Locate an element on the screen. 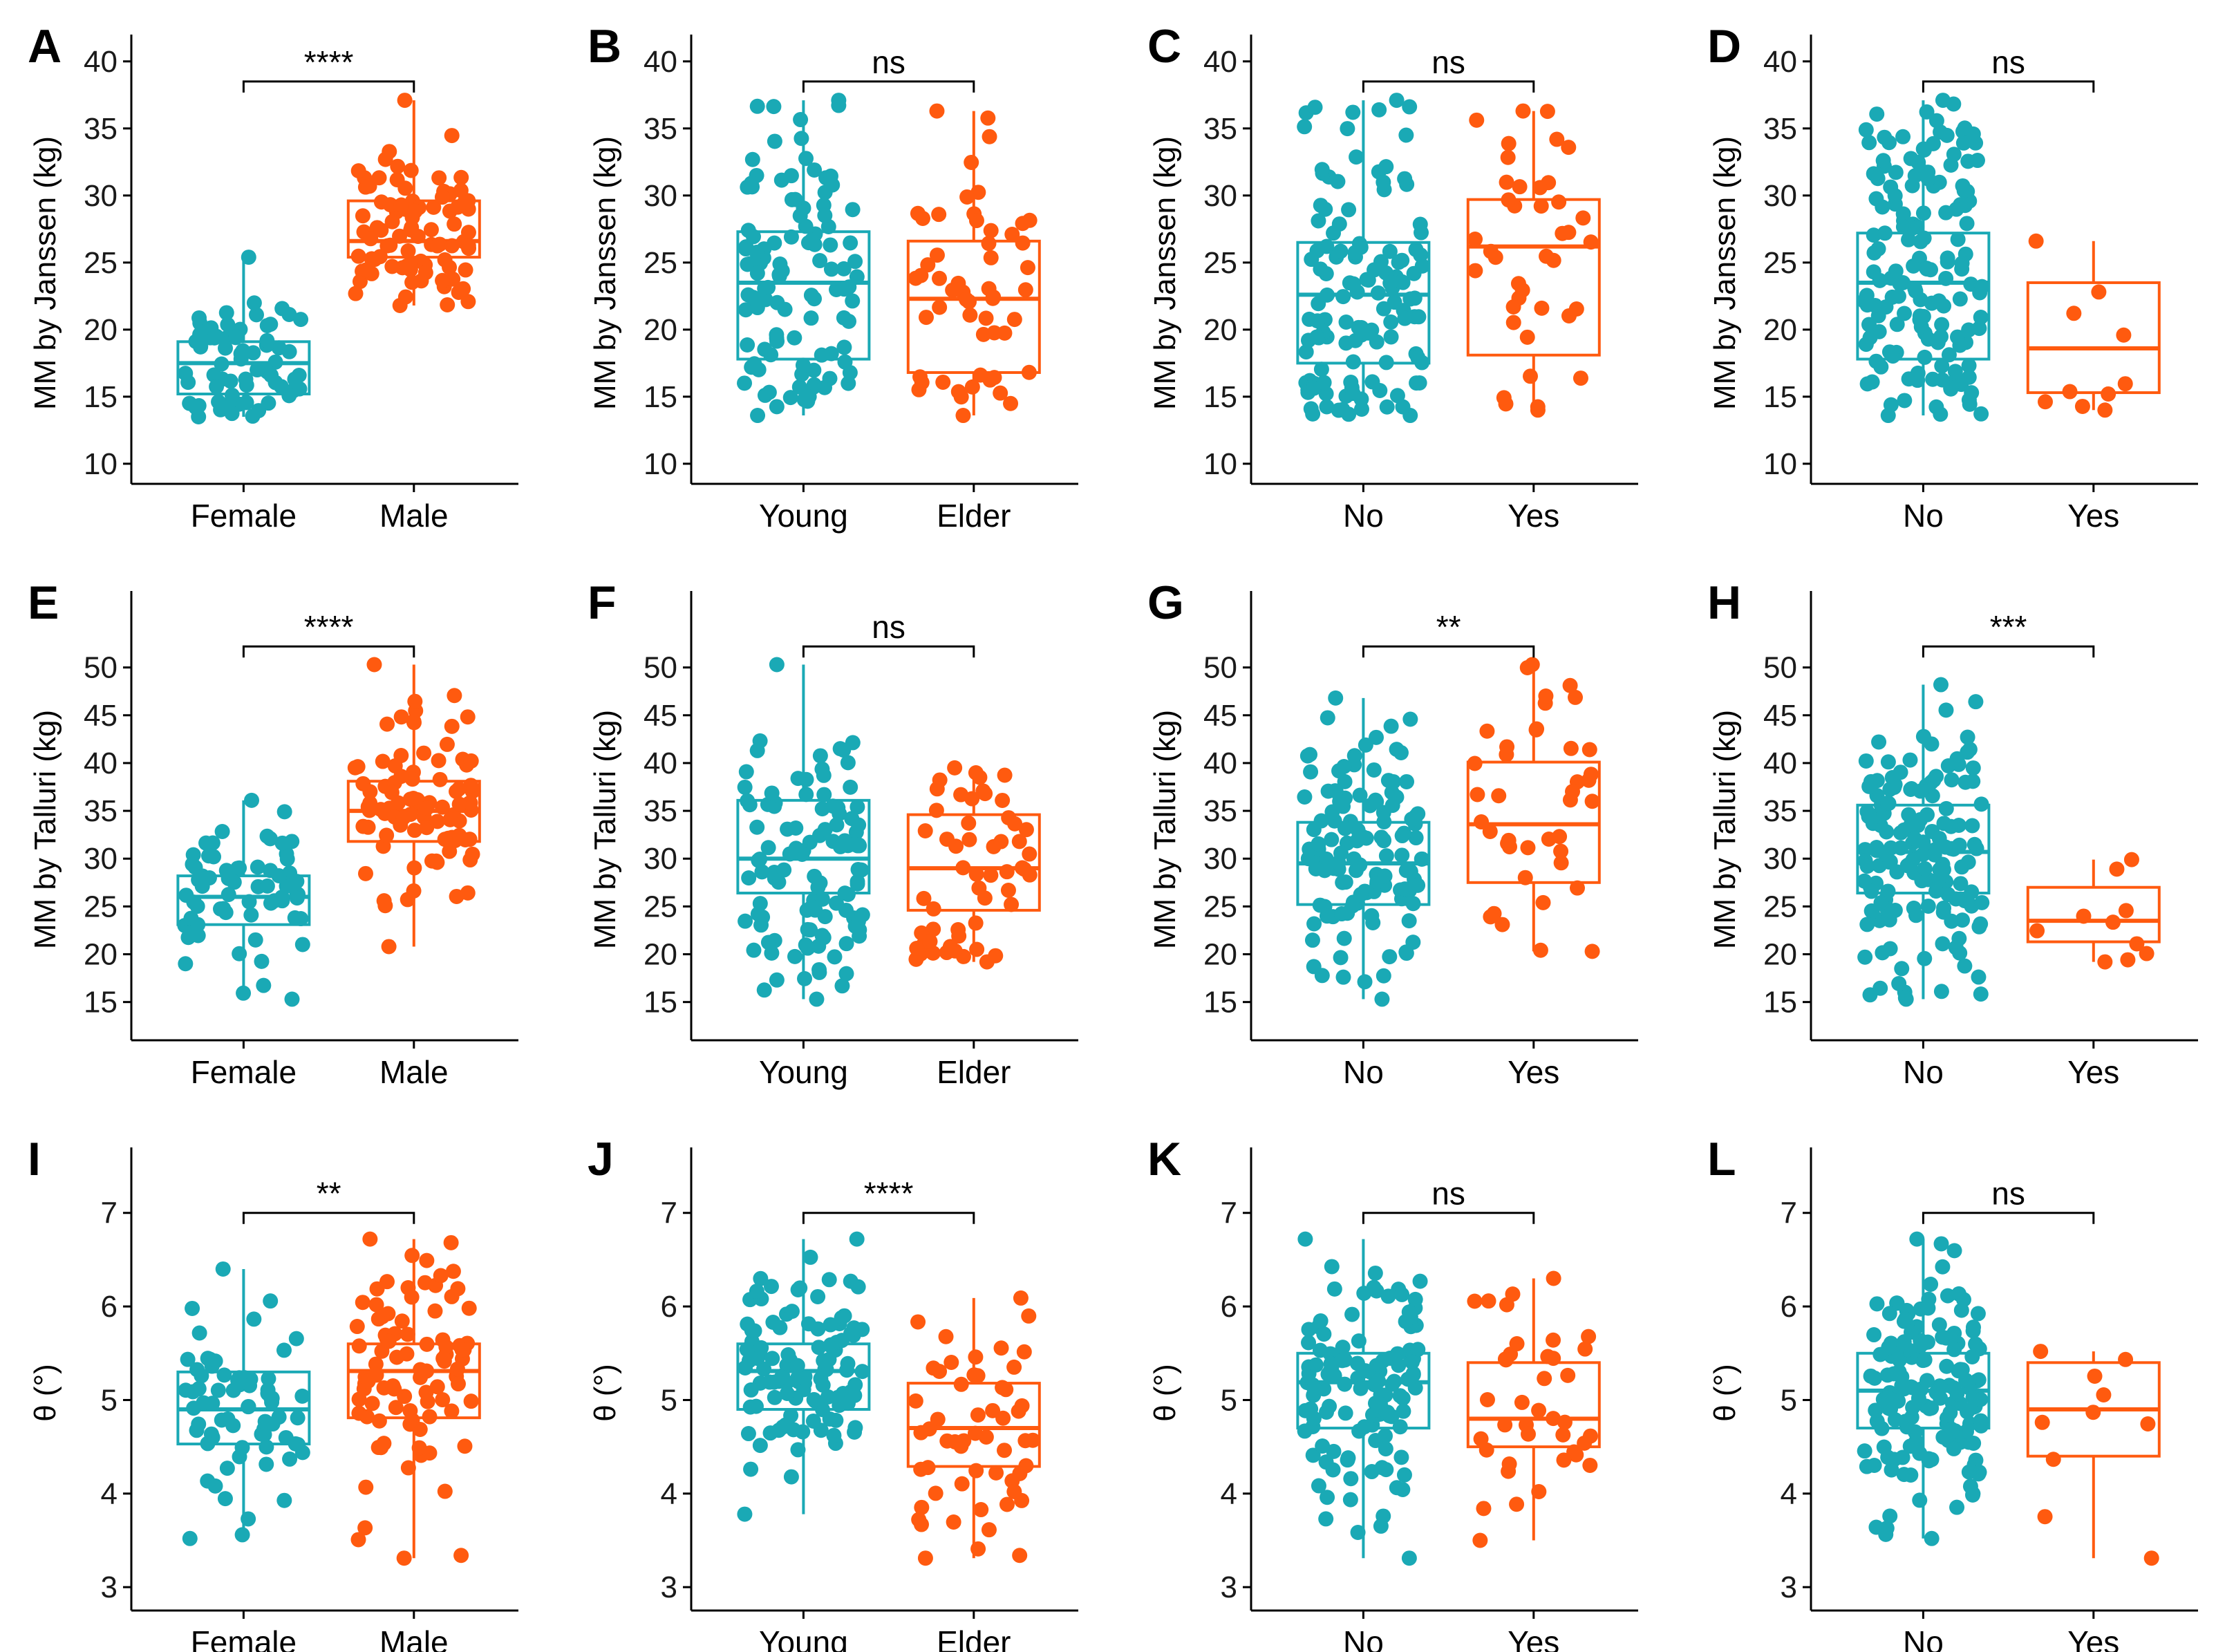  panel-letter: L is located at coordinates (1722, 1159).